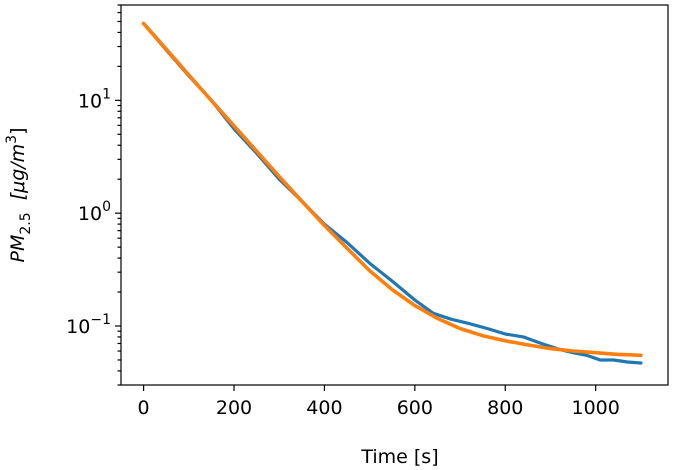 The width and height of the screenshot is (685, 470). I want to click on x-tick-label: 0, so click(144, 408).